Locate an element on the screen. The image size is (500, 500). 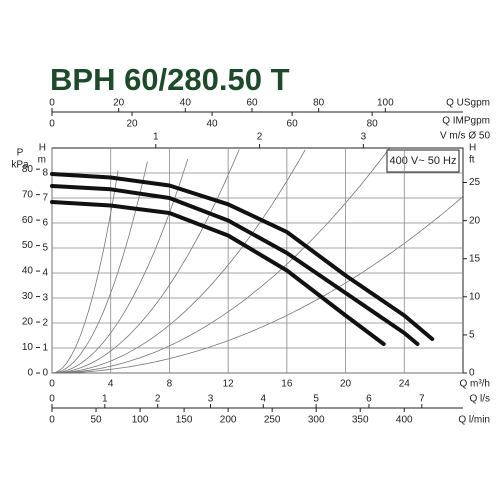
bottom-tick-label: 350 is located at coordinates (360, 420).